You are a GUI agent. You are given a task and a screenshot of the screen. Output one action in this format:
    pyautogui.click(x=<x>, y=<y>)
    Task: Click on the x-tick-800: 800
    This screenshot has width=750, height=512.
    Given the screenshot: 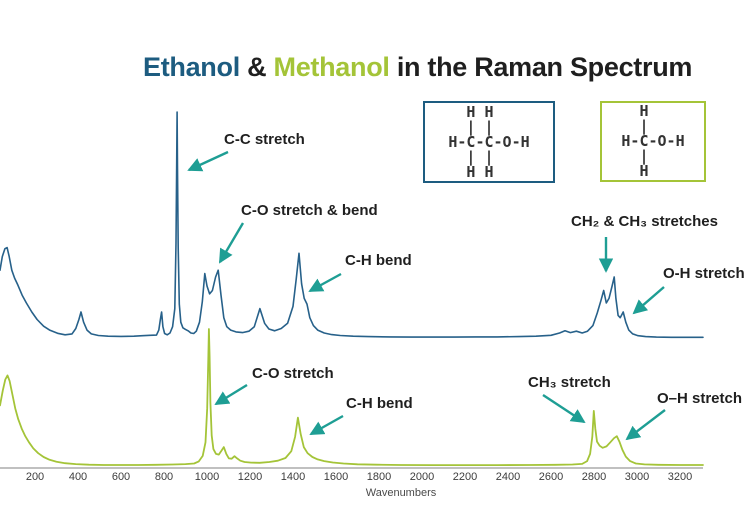 What is the action you would take?
    pyautogui.click(x=164, y=477)
    